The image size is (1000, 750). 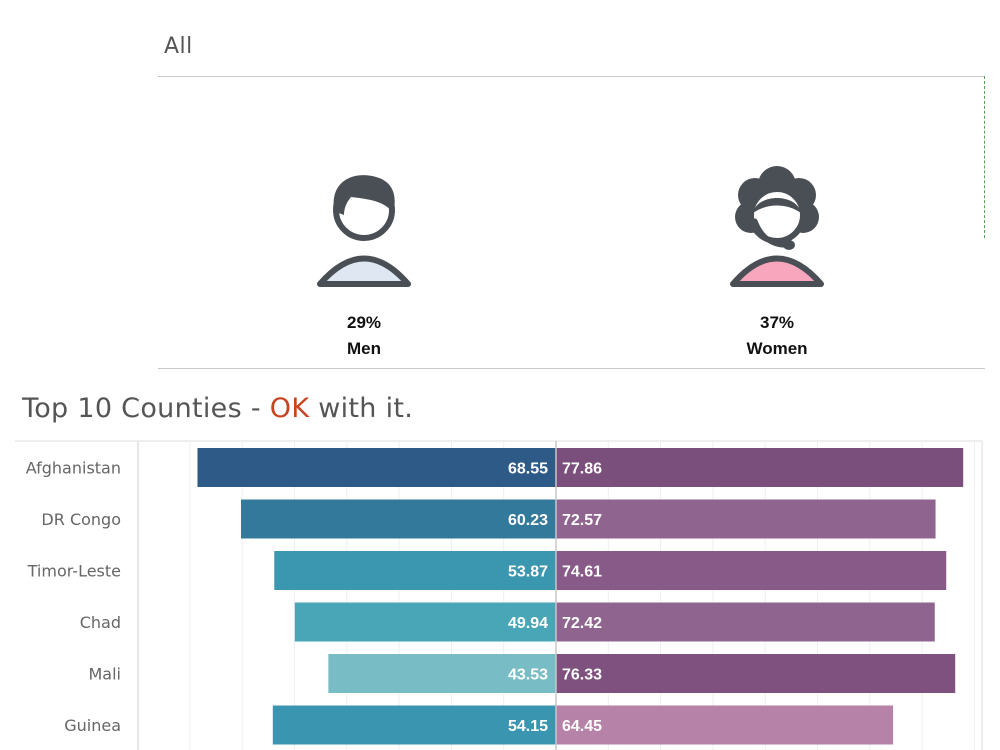 I want to click on right-bar-value: 72.57, so click(x=582, y=520).